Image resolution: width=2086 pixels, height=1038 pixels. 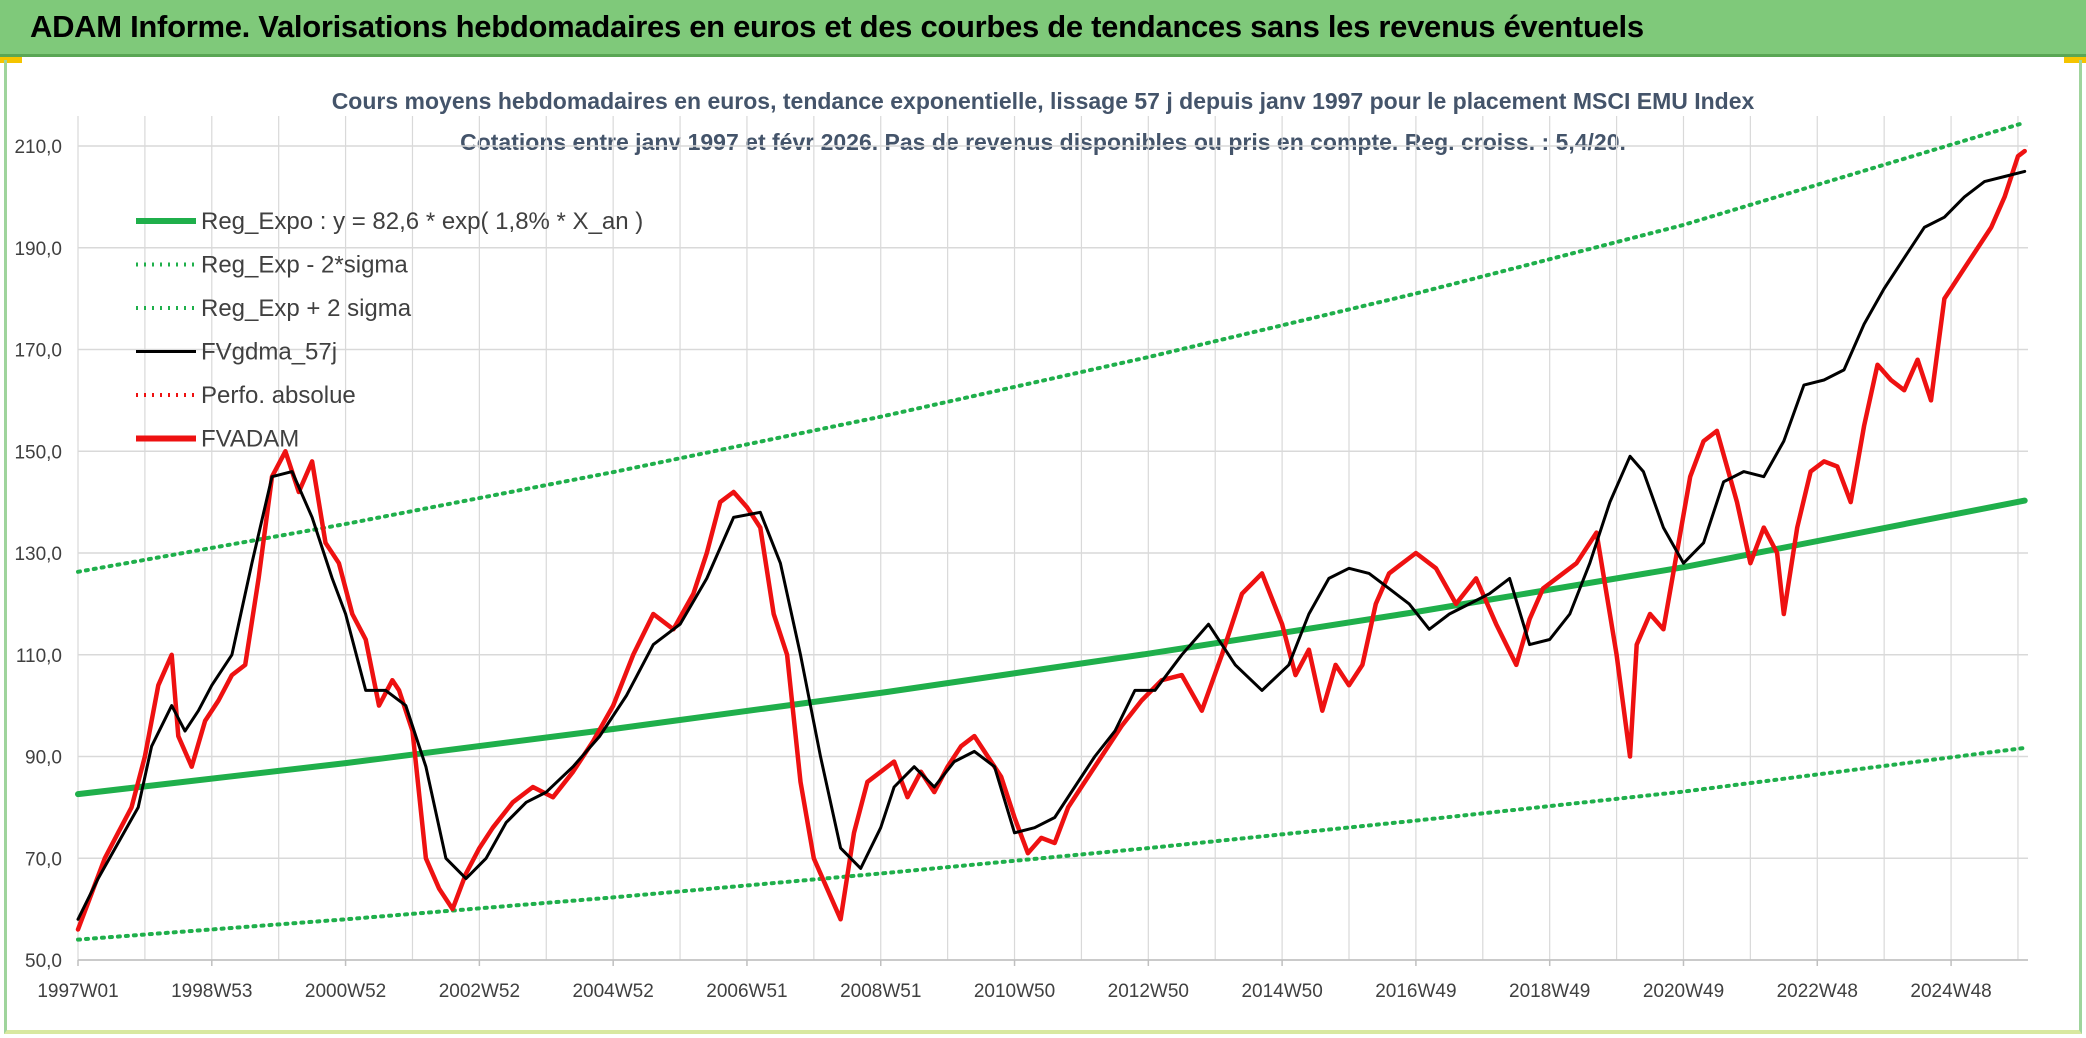 I want to click on x-tick-label: 2016W49, so click(x=1415, y=991).